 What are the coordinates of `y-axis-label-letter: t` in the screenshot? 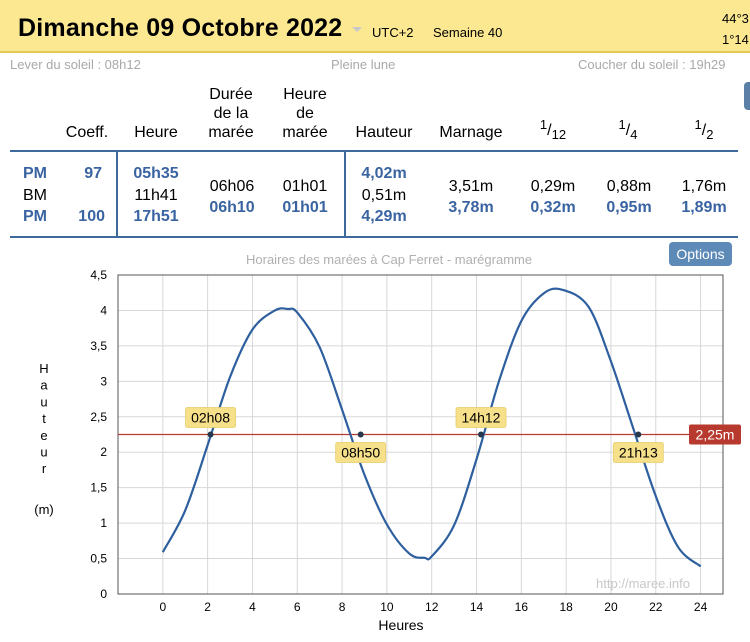 It's located at (44, 418).